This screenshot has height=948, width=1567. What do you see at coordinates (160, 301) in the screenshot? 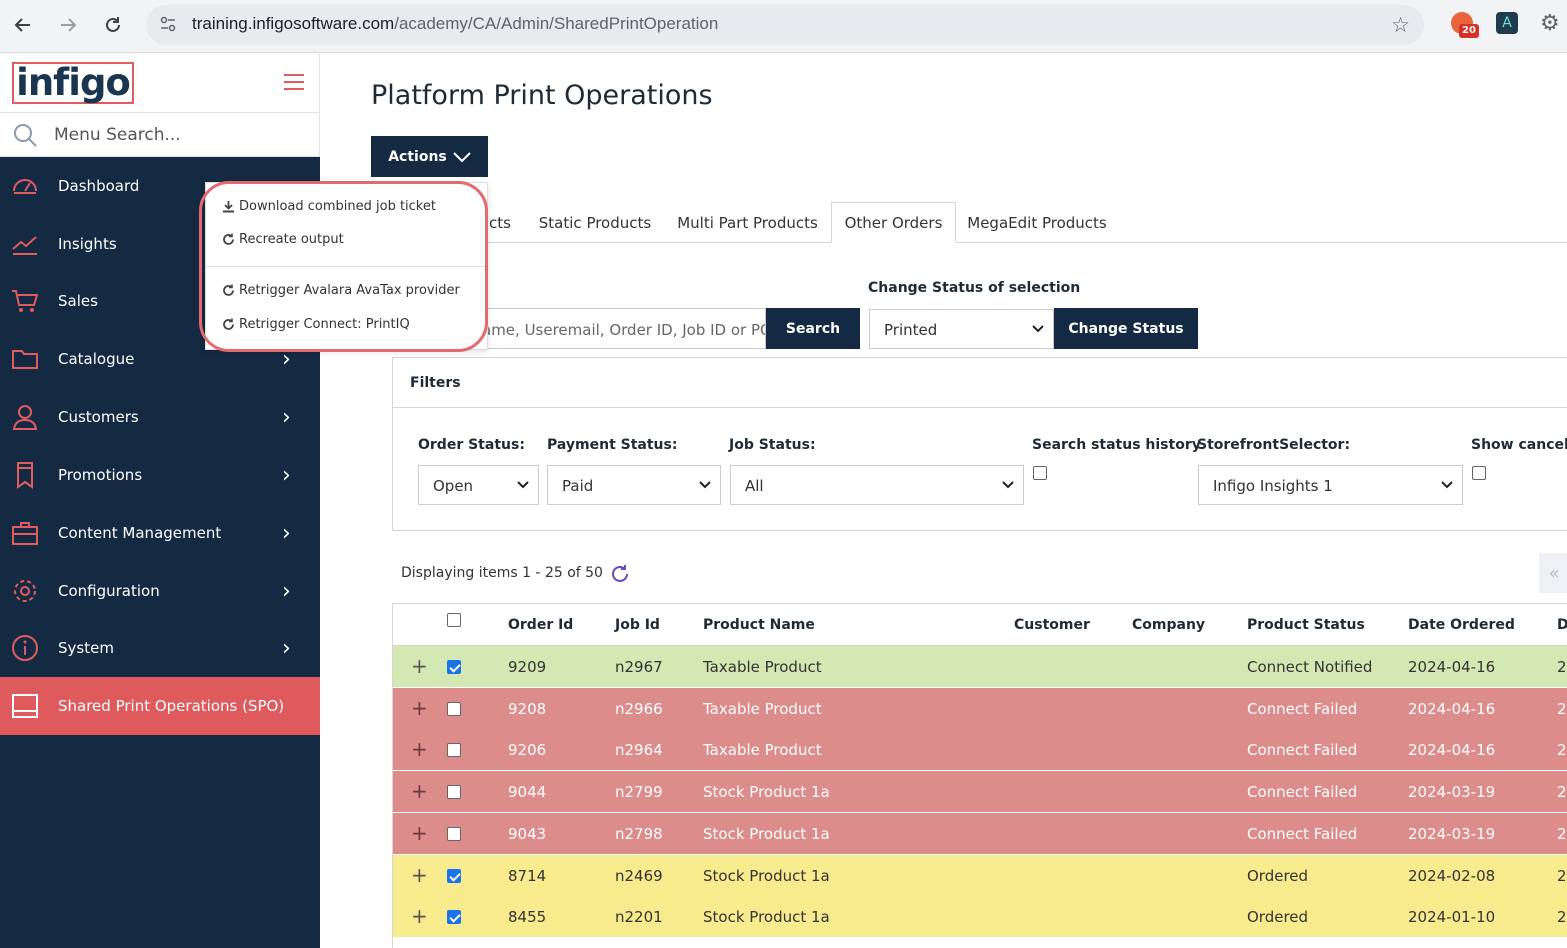
I see `sidebar-item-sales: Sales` at bounding box center [160, 301].